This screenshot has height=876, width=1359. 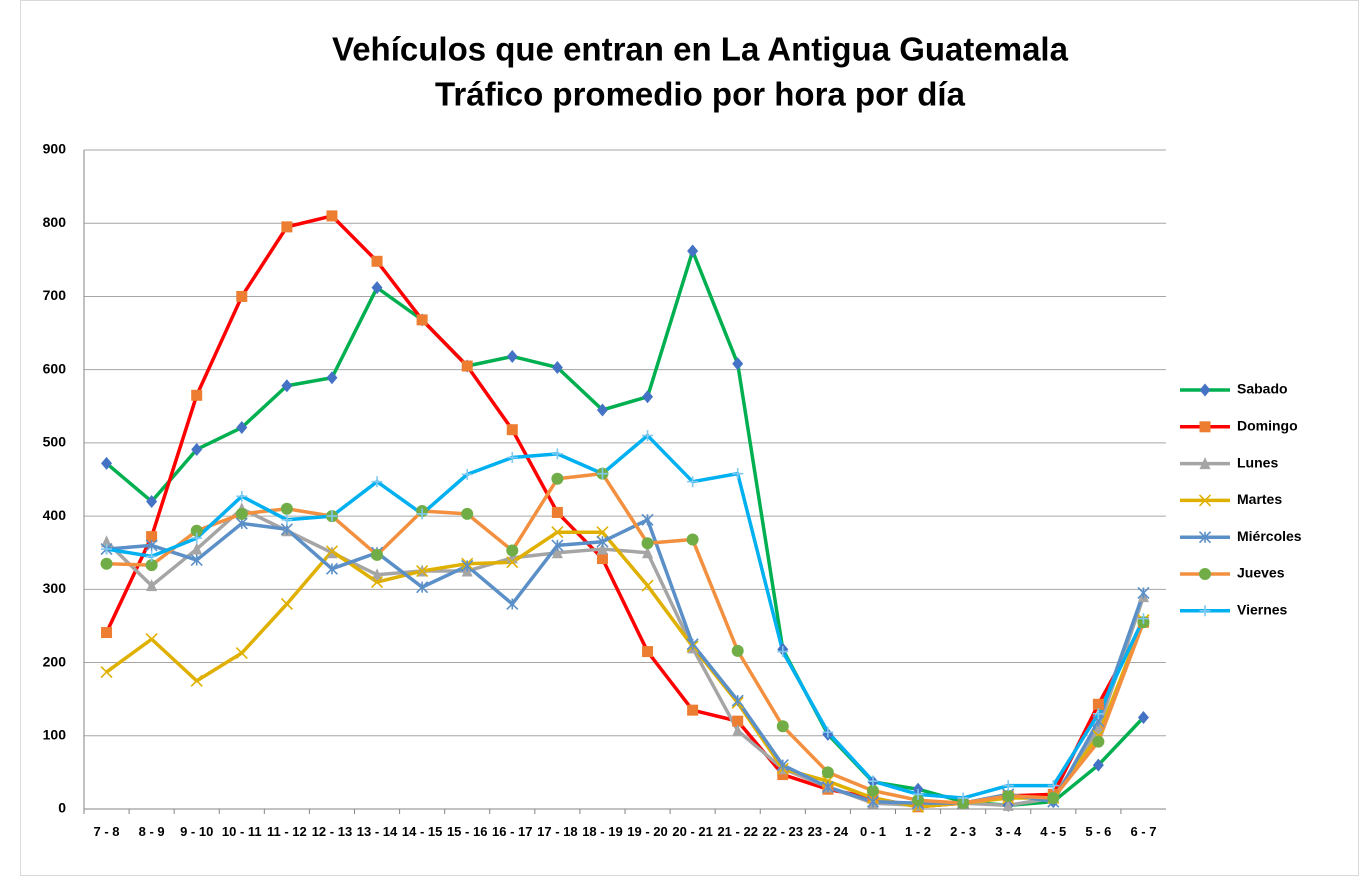 I want to click on x-tick-label: 3 - 4, so click(x=1008, y=831).